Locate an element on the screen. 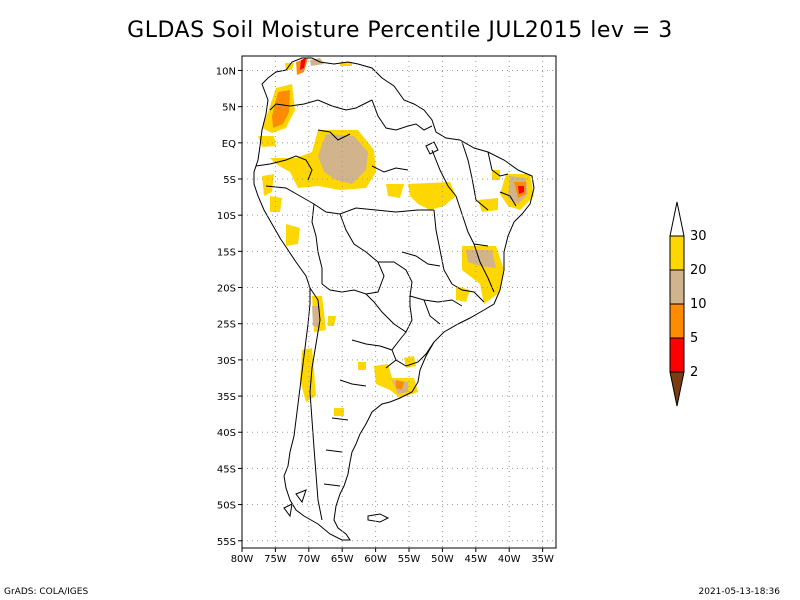 The height and width of the screenshot is (600, 800). lat-tick-label: 45S is located at coordinates (226, 469).